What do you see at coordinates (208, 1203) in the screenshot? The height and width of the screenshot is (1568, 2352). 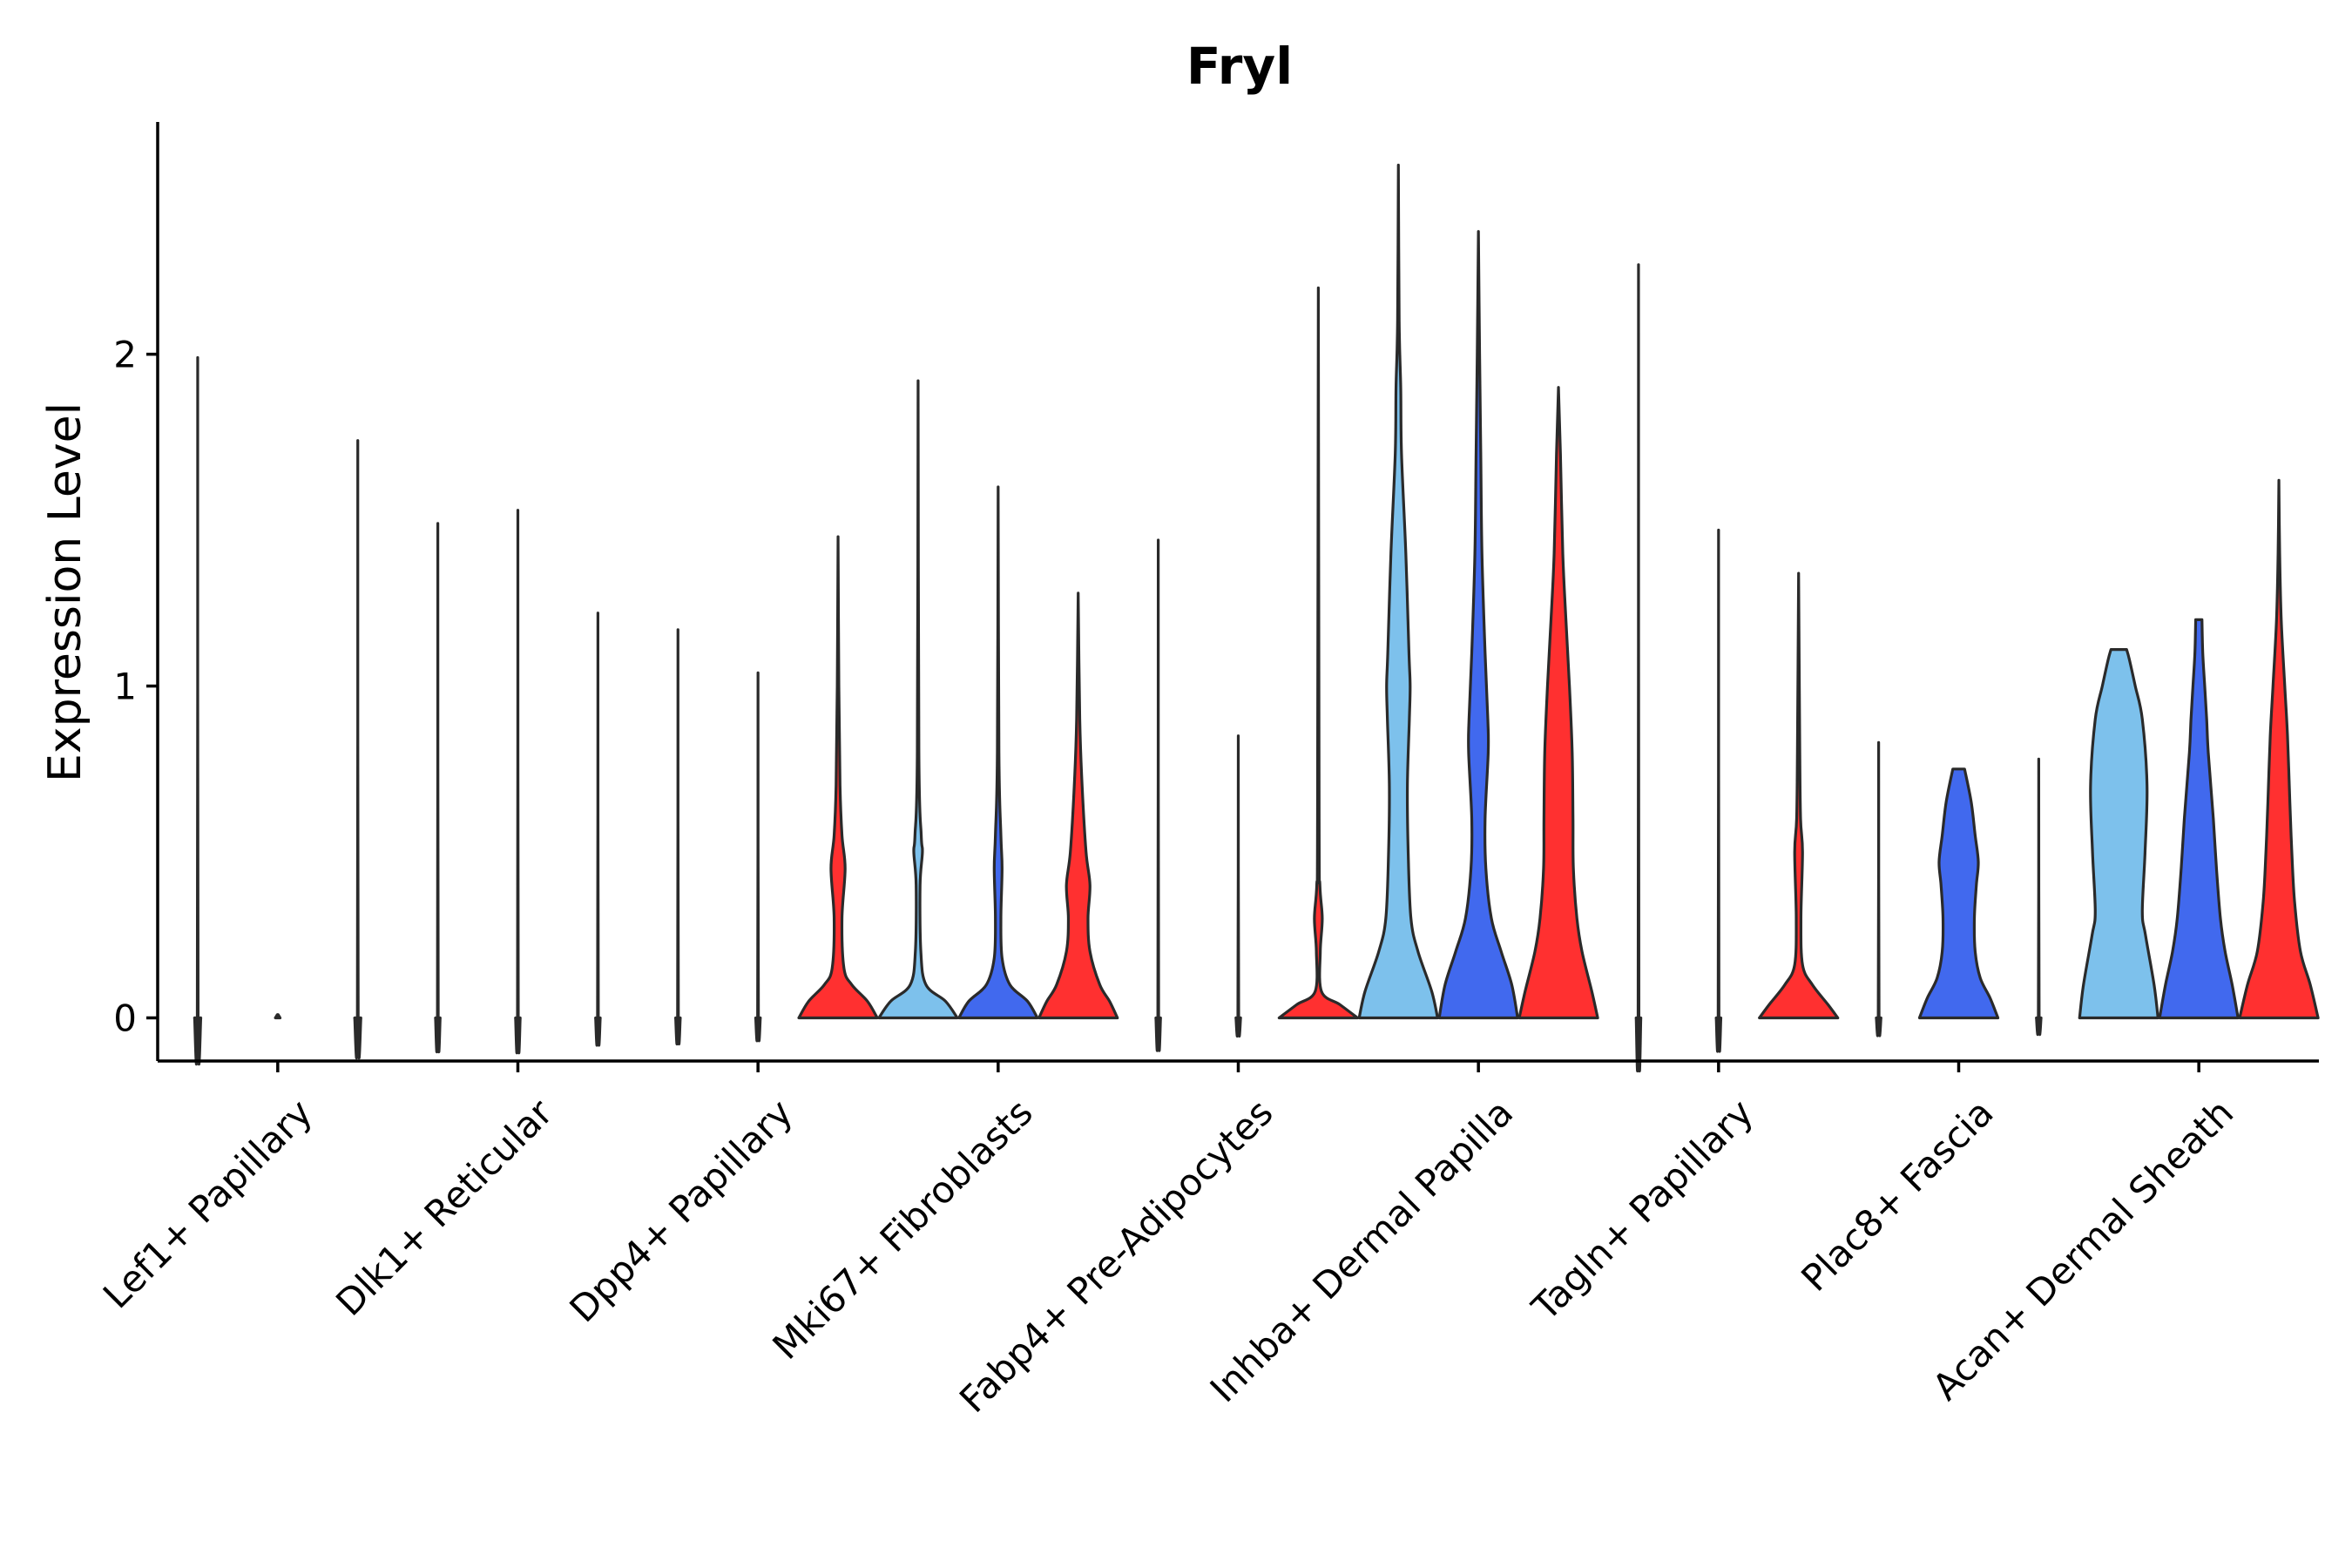 I see `x-tick-label: Lef1+ Papillary` at bounding box center [208, 1203].